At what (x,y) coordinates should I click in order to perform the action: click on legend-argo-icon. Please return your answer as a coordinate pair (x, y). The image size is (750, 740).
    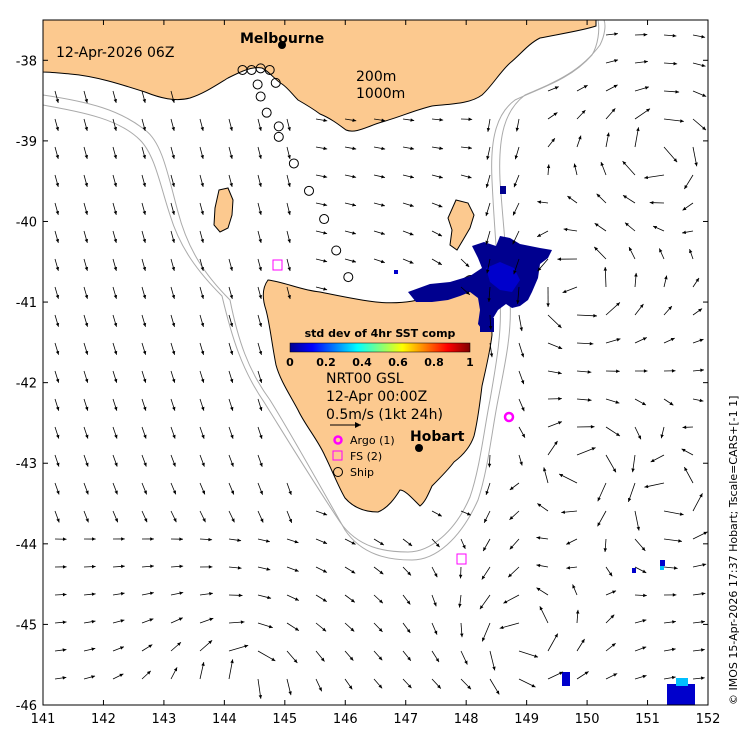
    Looking at the image, I should click on (338, 440).